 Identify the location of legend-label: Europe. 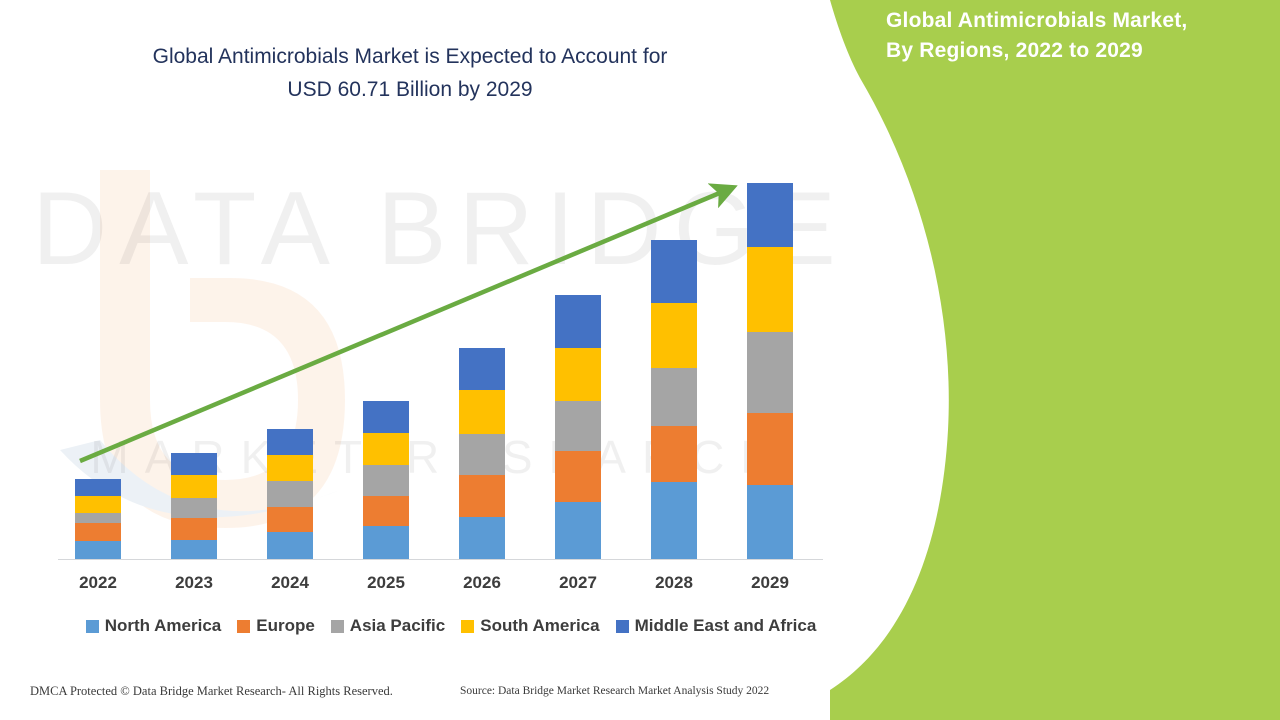
(285, 625).